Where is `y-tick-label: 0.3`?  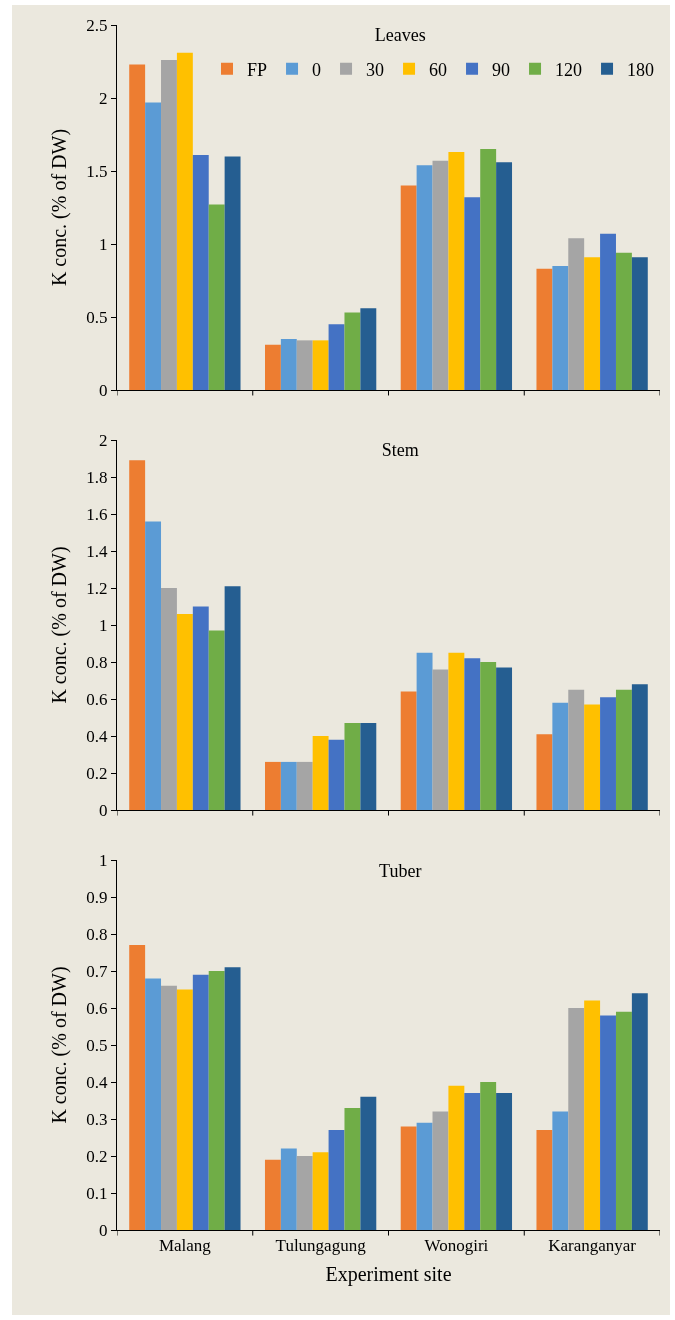 y-tick-label: 0.3 is located at coordinates (97, 1119).